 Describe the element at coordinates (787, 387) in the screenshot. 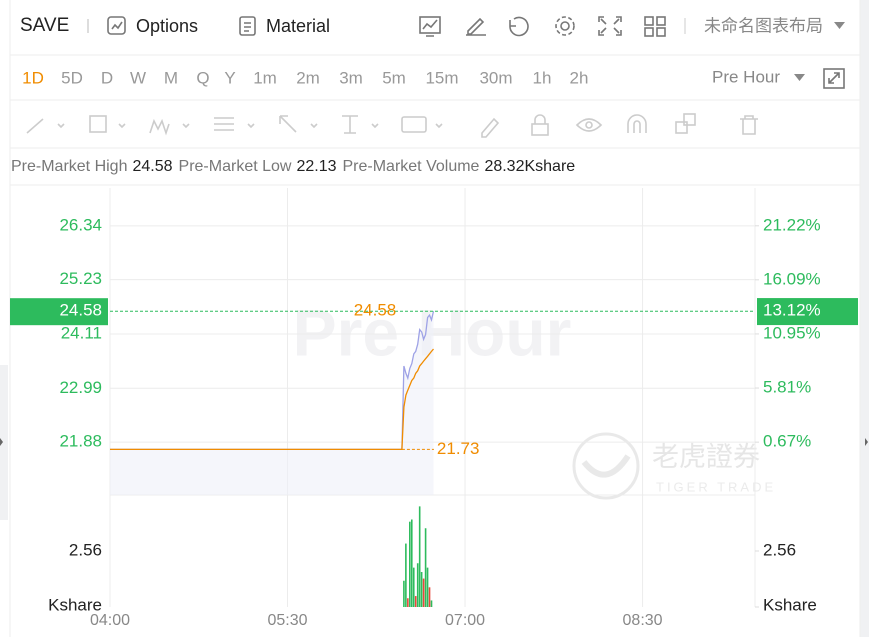

I see `y2-tick-label: 5.81%` at that location.